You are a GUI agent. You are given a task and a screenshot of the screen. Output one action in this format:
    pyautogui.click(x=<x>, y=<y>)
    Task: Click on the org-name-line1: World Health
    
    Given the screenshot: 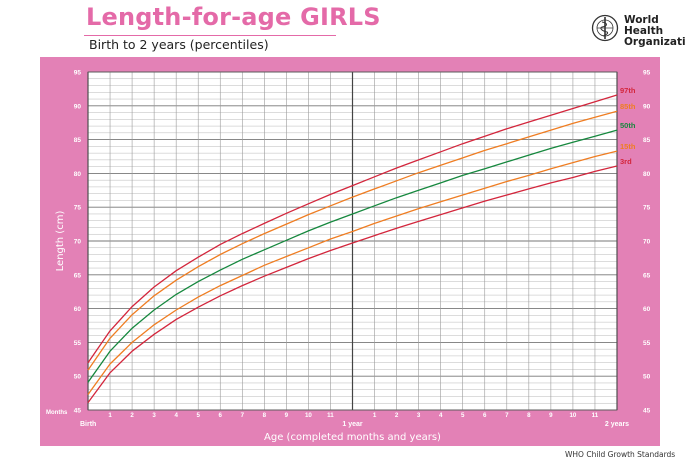 What is the action you would take?
    pyautogui.click(x=644, y=25)
    